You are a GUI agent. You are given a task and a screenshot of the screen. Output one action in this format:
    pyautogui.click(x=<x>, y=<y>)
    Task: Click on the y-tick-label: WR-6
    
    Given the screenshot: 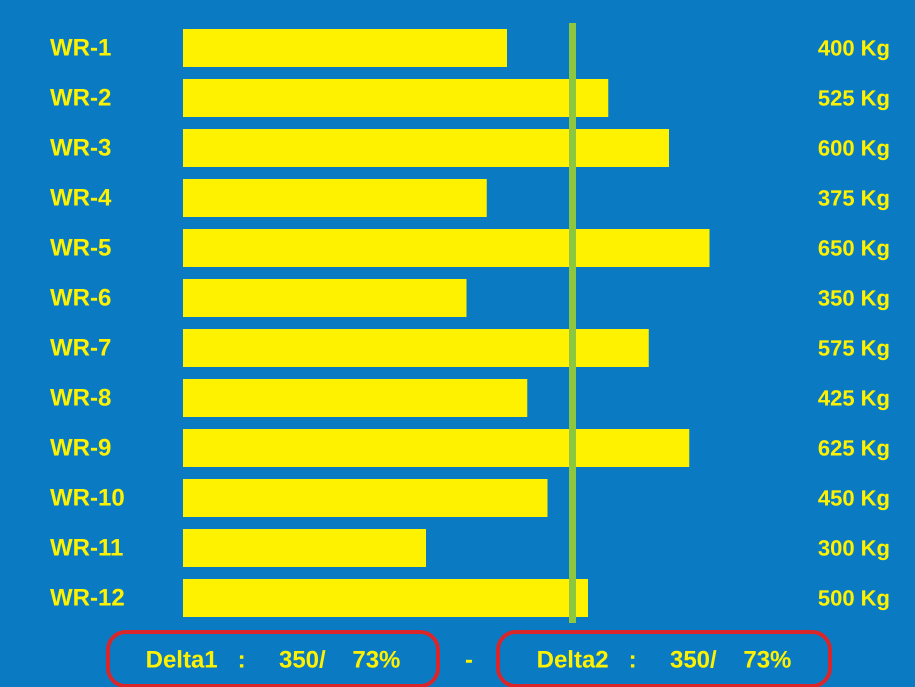 What is the action you would take?
    pyautogui.click(x=81, y=298)
    